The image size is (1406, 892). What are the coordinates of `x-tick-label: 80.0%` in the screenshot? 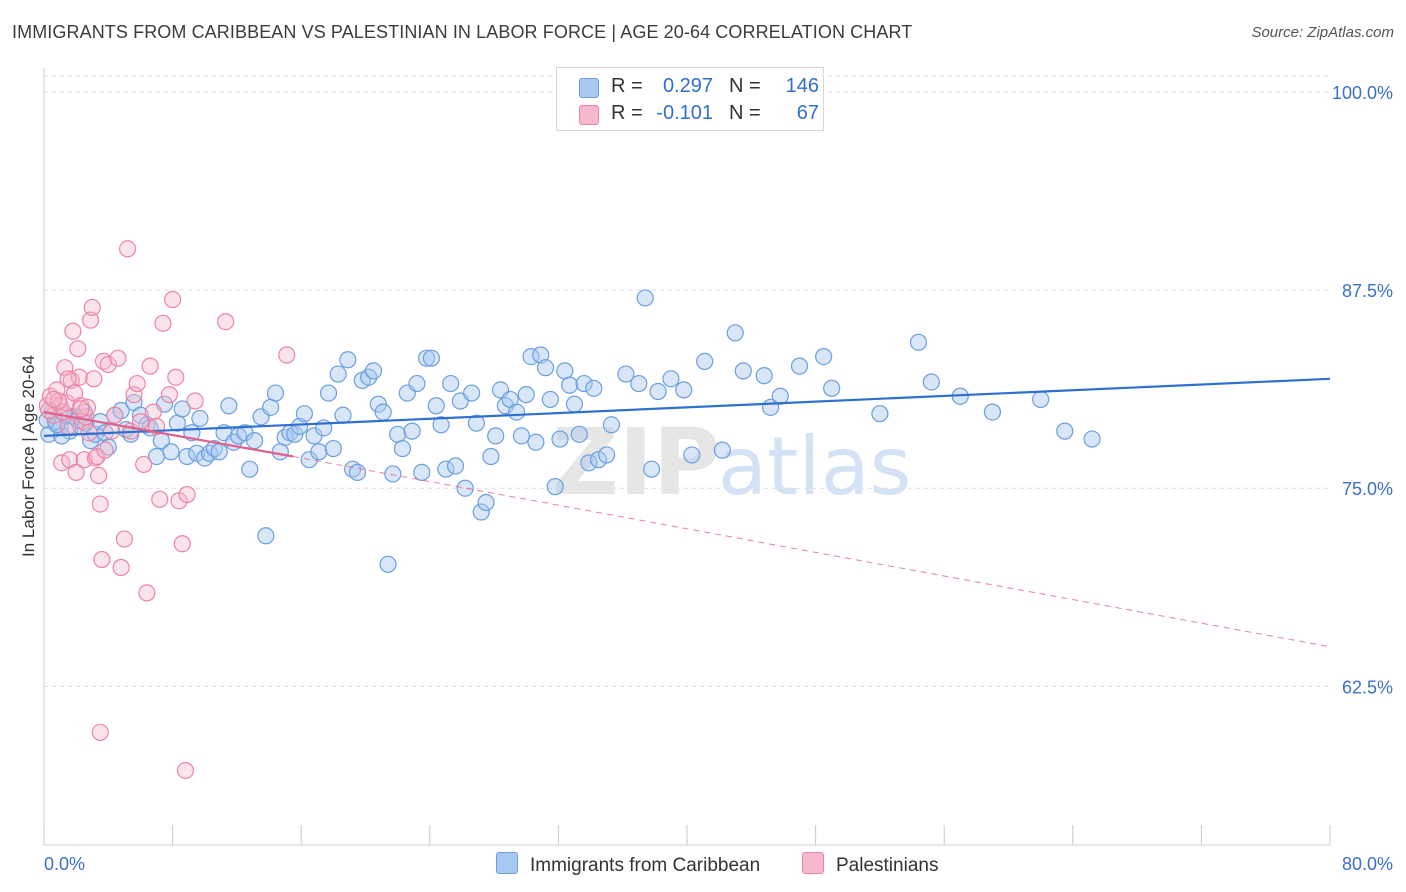 It's located at (1367, 864).